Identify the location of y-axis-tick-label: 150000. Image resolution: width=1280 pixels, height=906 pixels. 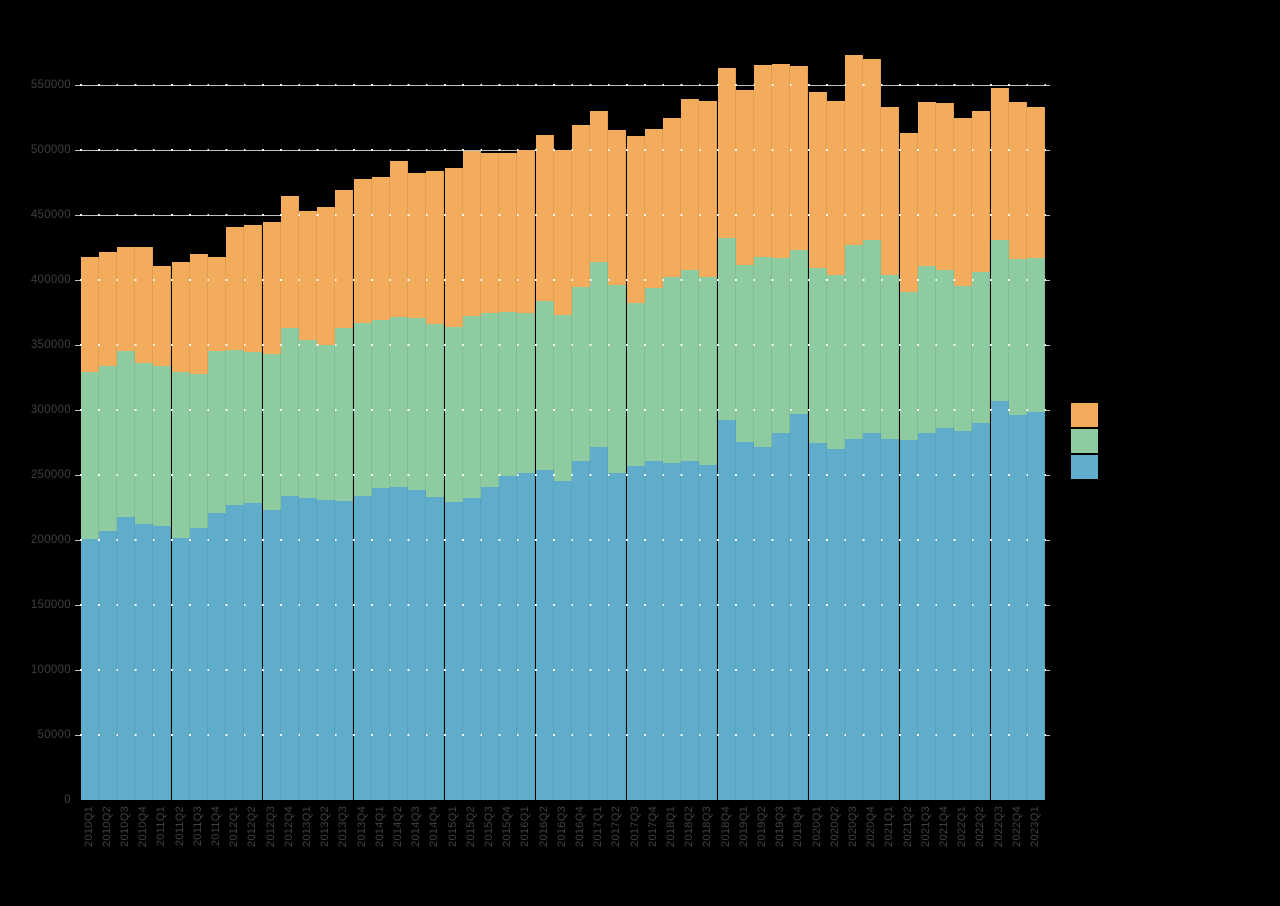
(50, 604).